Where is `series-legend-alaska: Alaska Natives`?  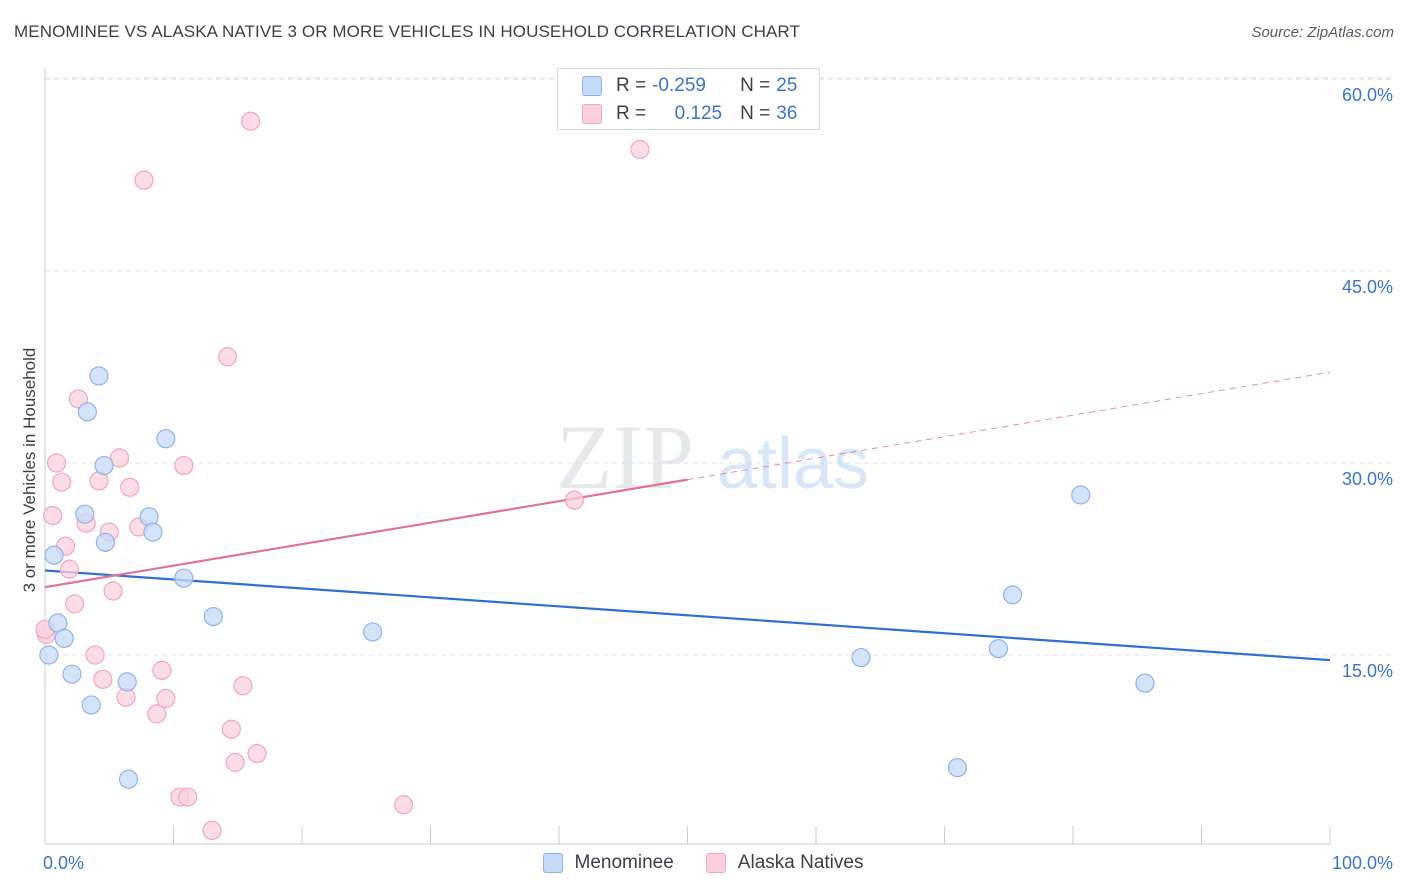 series-legend-alaska: Alaska Natives is located at coordinates (784, 863).